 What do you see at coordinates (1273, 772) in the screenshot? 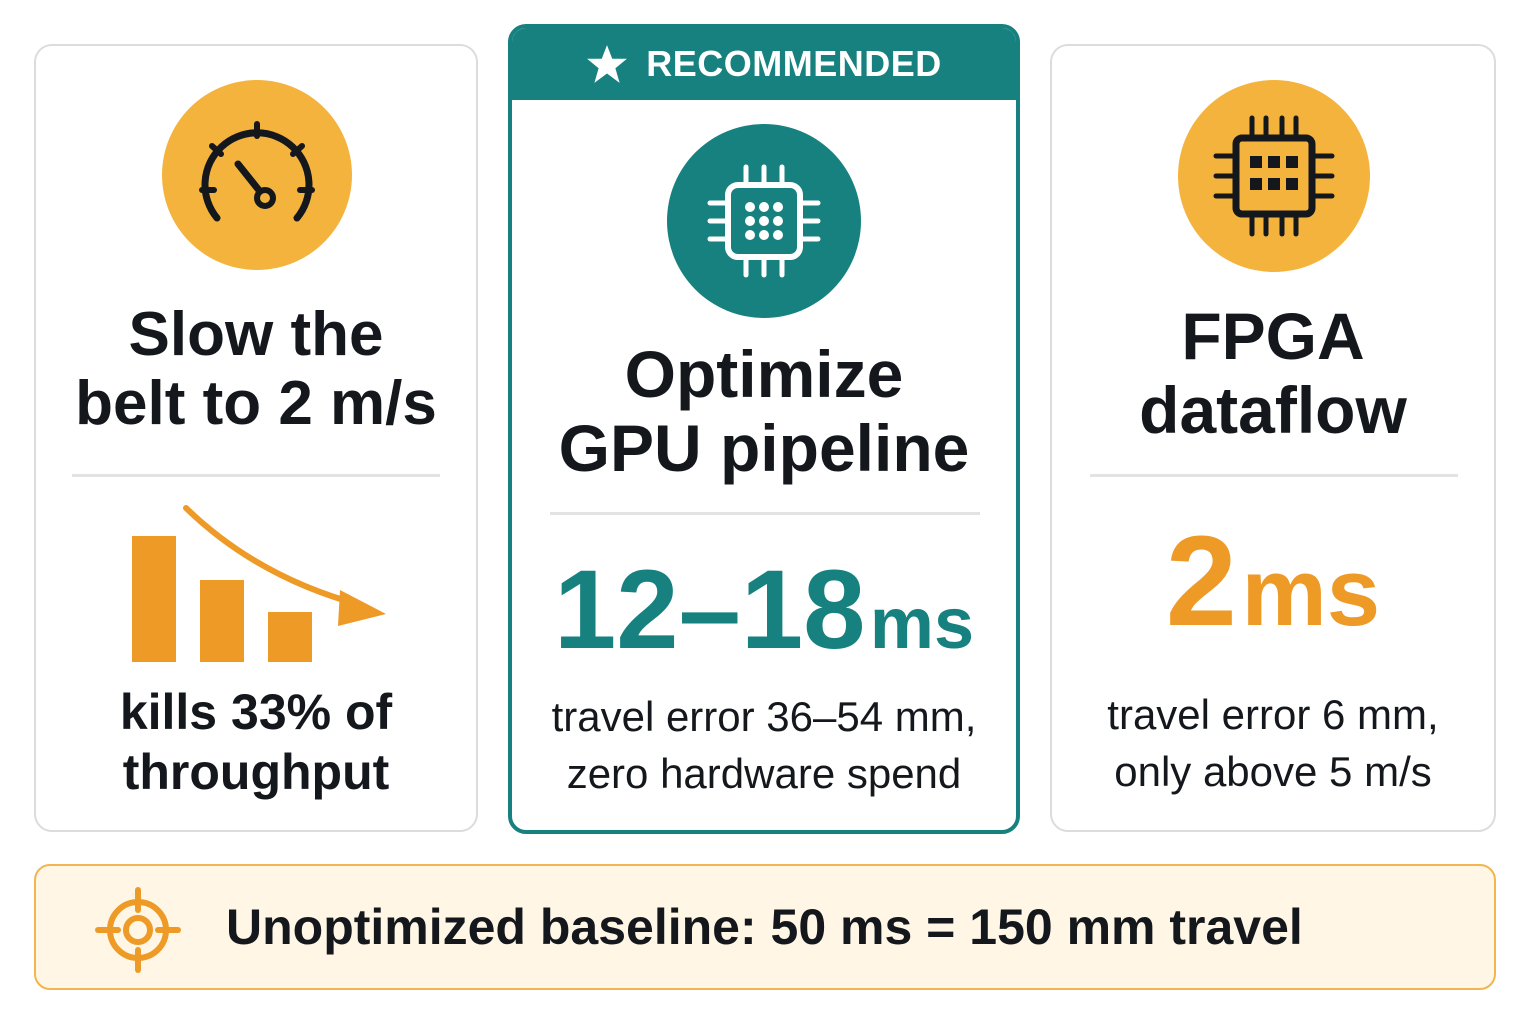
I see `option-description-line2: only above 5 m/s` at bounding box center [1273, 772].